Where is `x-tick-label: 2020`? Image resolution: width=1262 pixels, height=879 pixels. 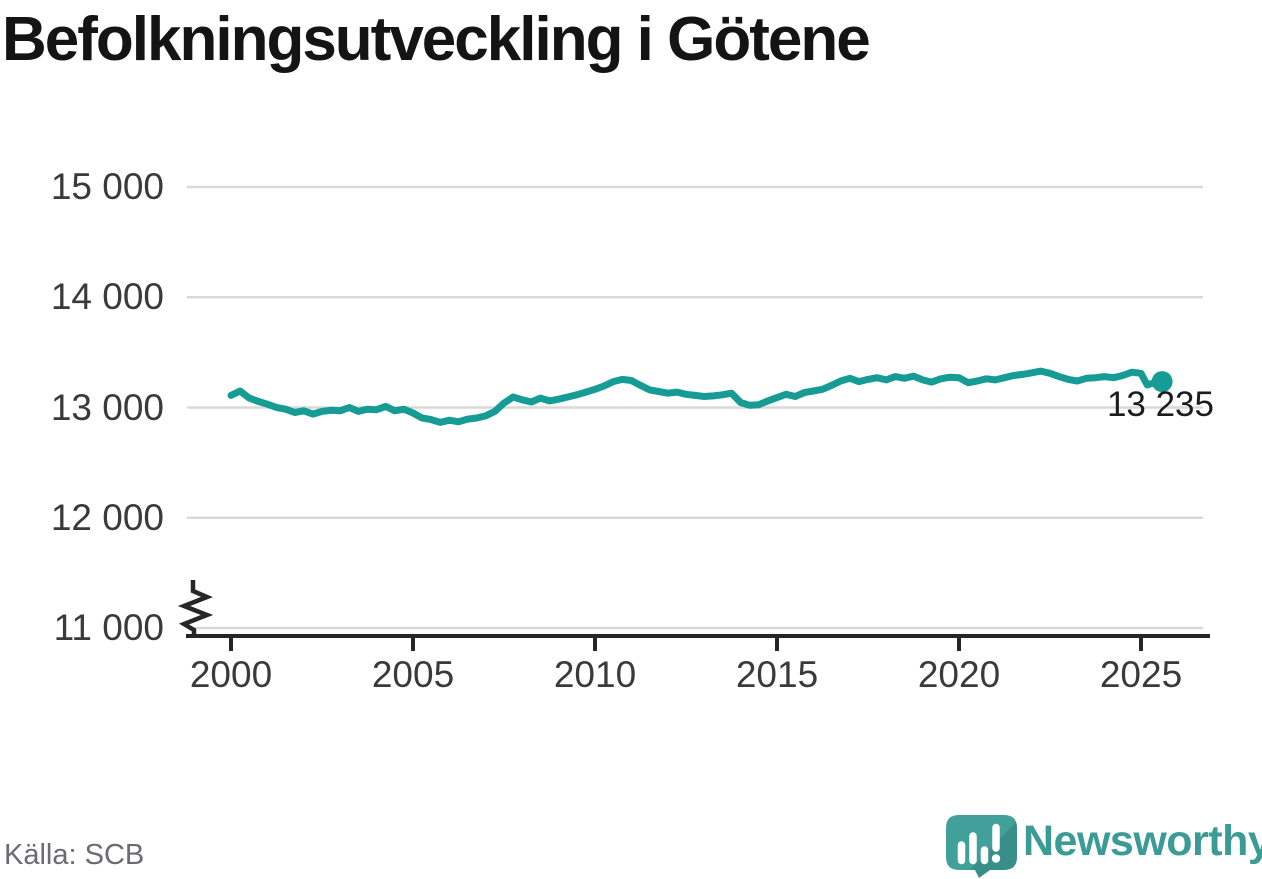 x-tick-label: 2020 is located at coordinates (959, 674).